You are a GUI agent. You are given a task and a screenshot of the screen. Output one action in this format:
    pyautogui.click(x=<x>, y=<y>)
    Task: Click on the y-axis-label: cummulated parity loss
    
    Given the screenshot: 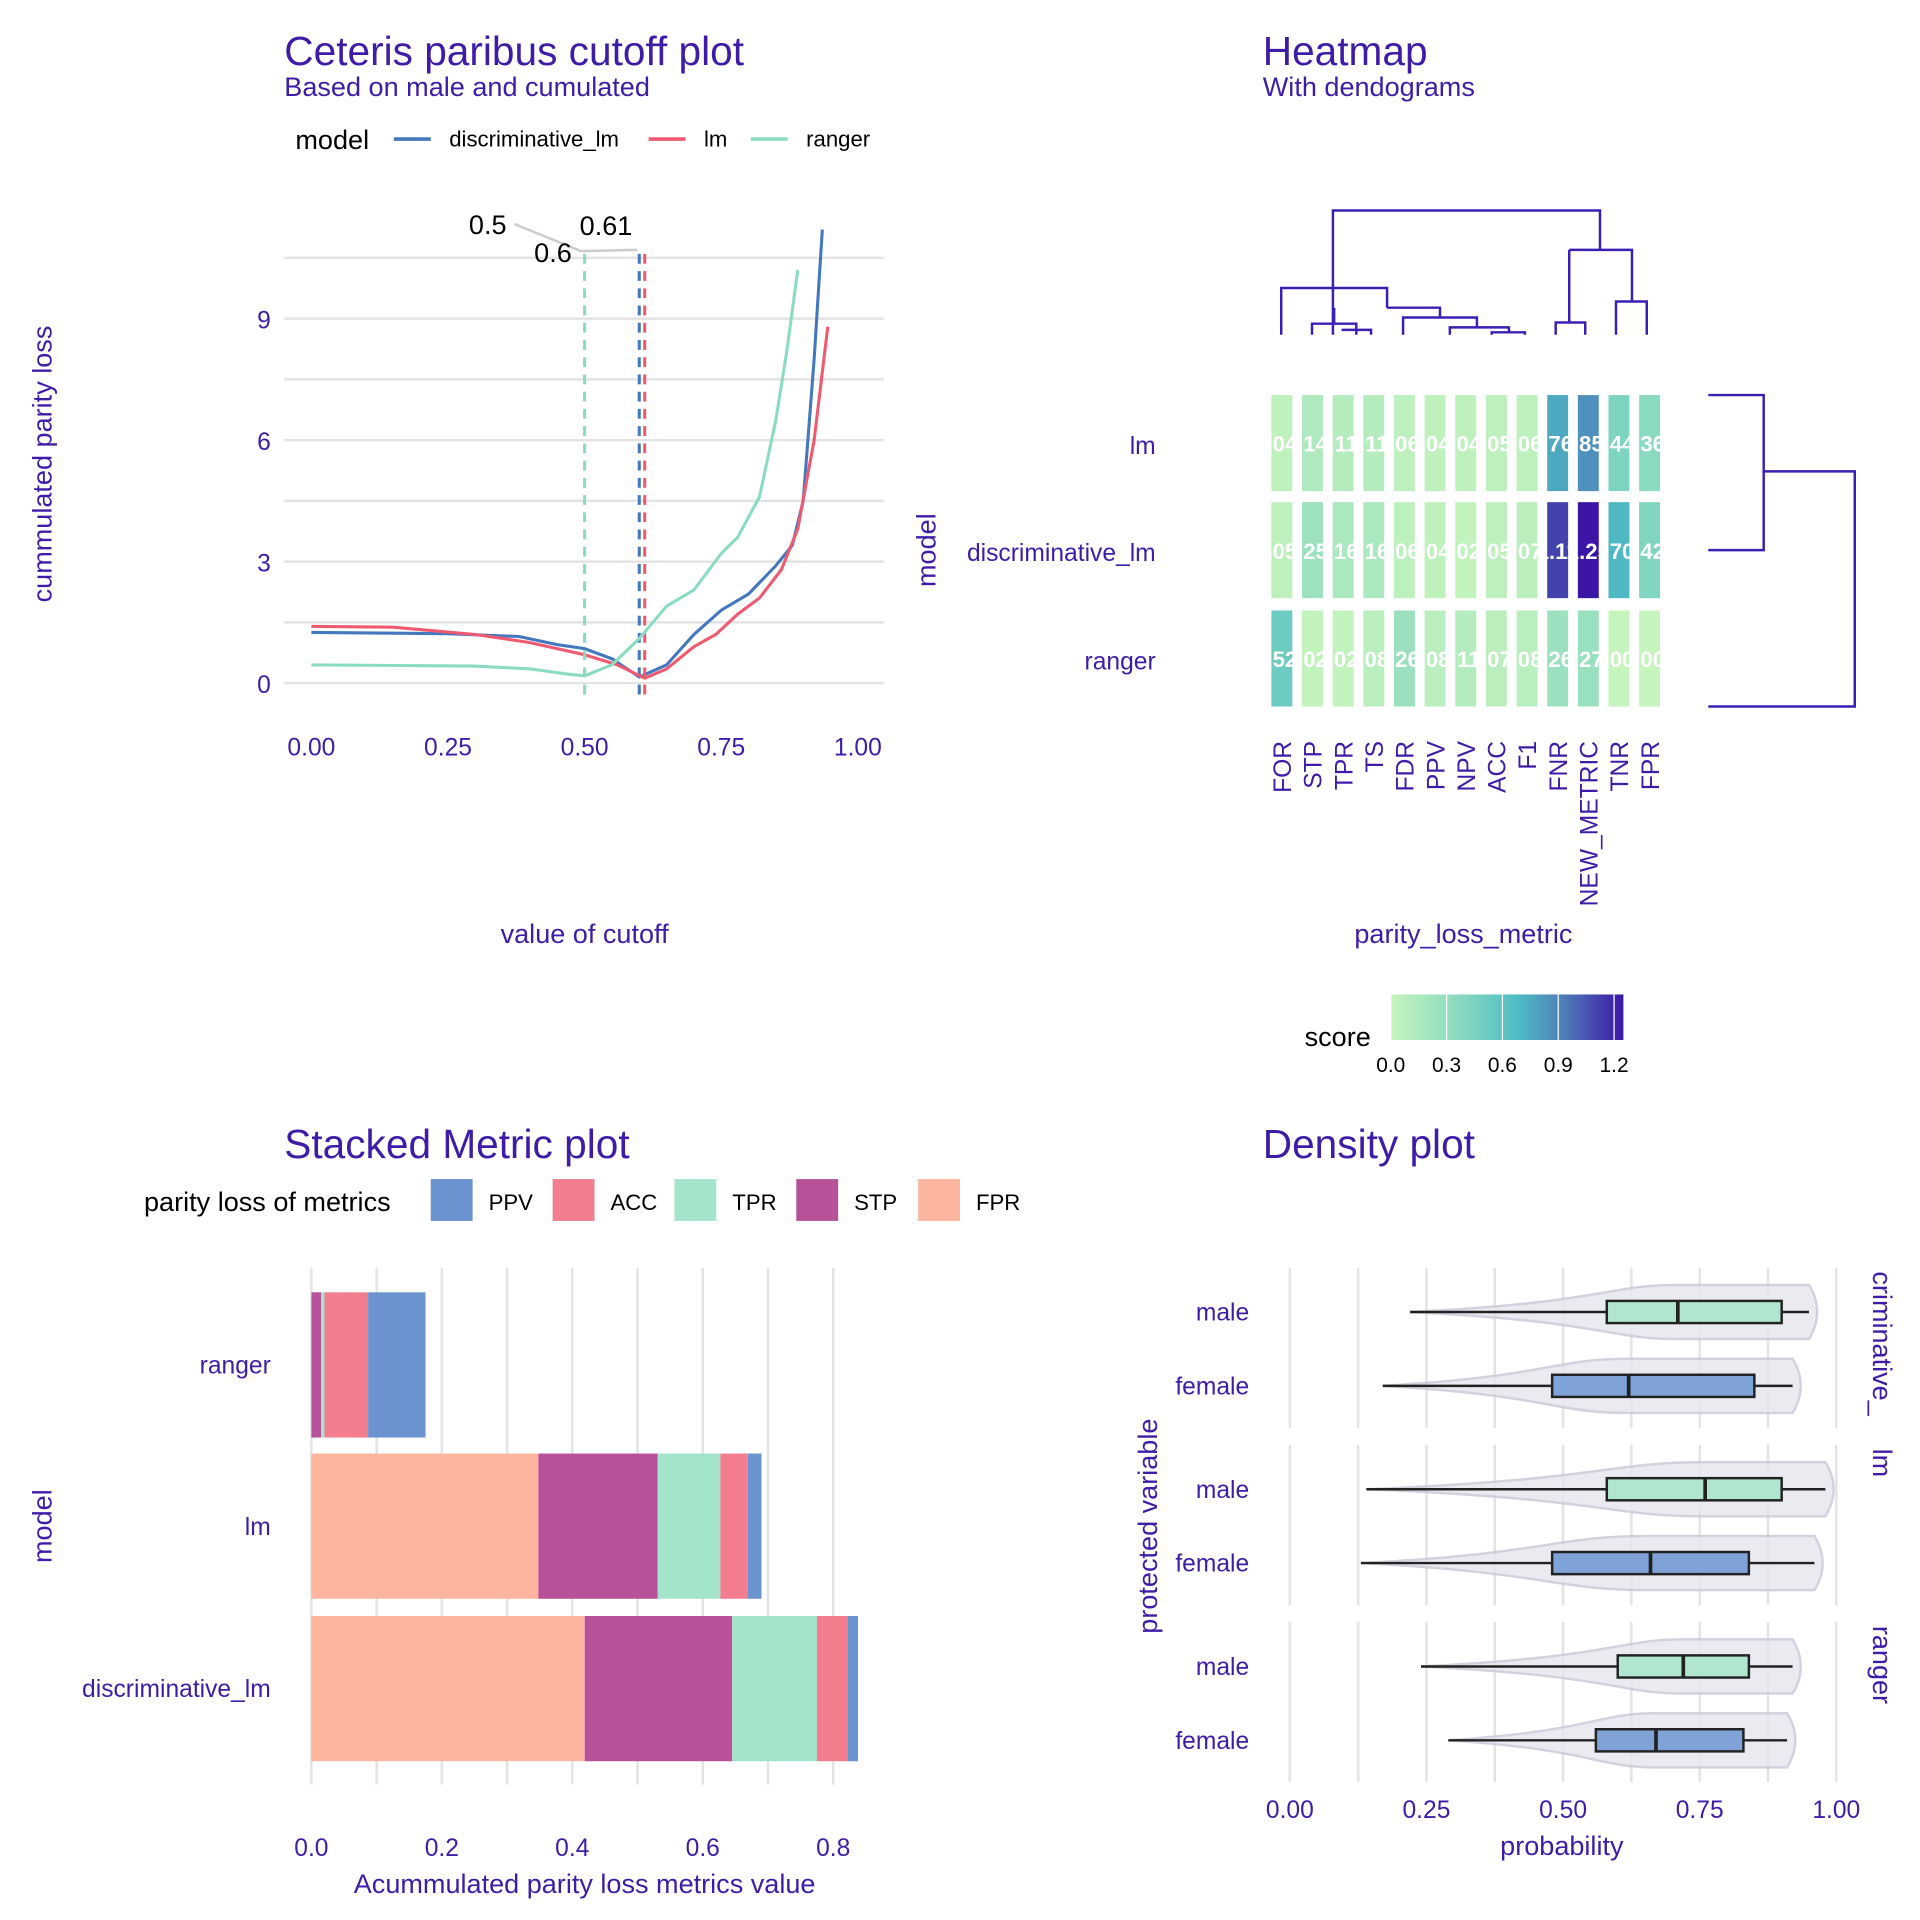 What is the action you would take?
    pyautogui.click(x=42, y=464)
    